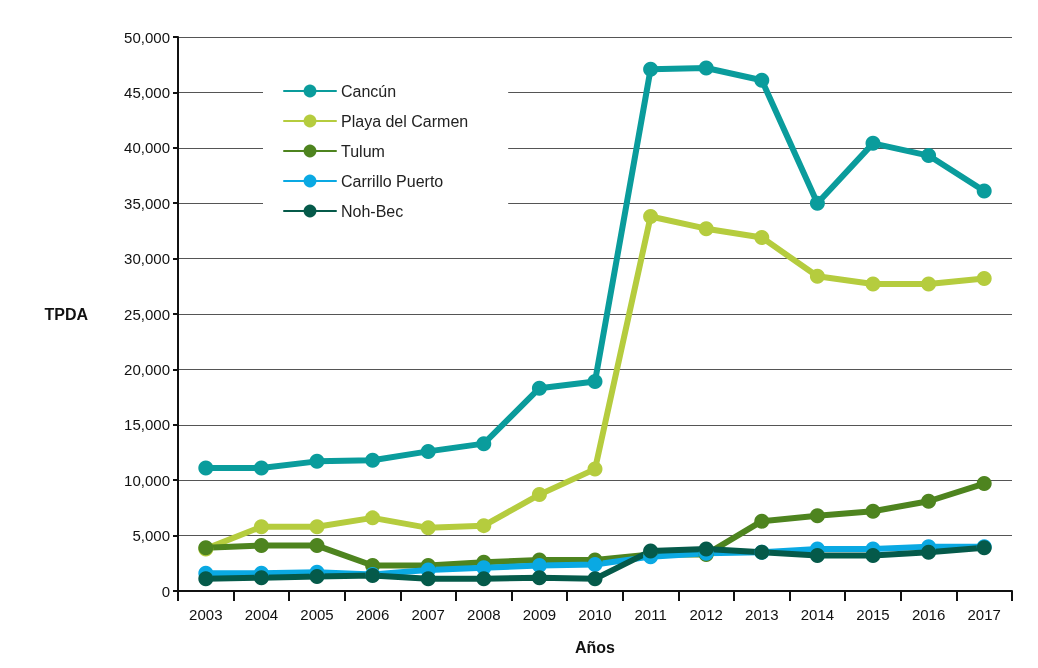  I want to click on y-tick-label: 25,000, so click(147, 314).